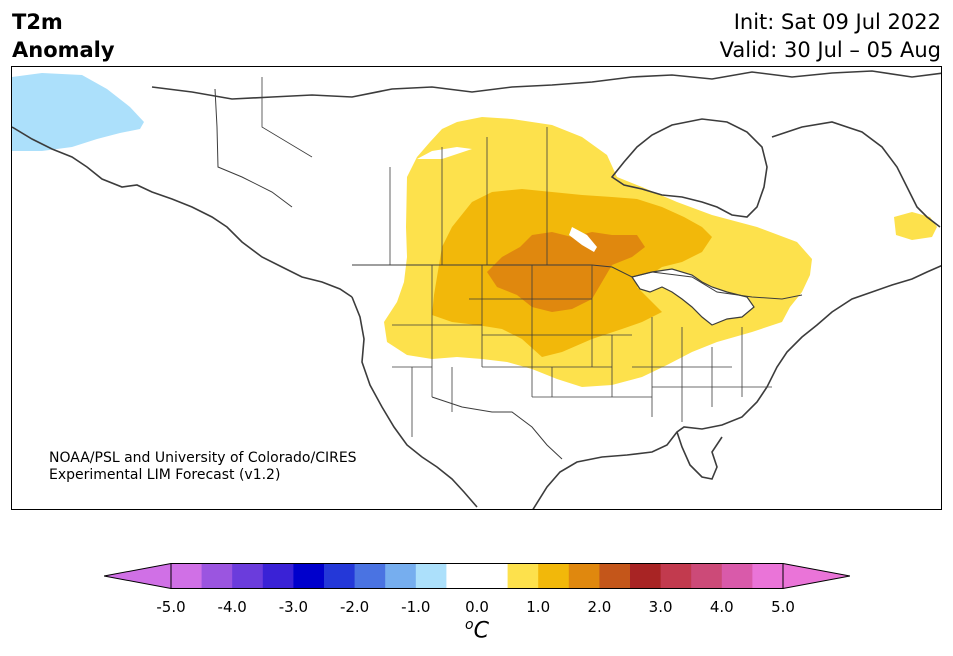 The height and width of the screenshot is (656, 953). Describe the element at coordinates (78, 112) in the screenshot. I see `cold-anomaly-alaska` at that location.